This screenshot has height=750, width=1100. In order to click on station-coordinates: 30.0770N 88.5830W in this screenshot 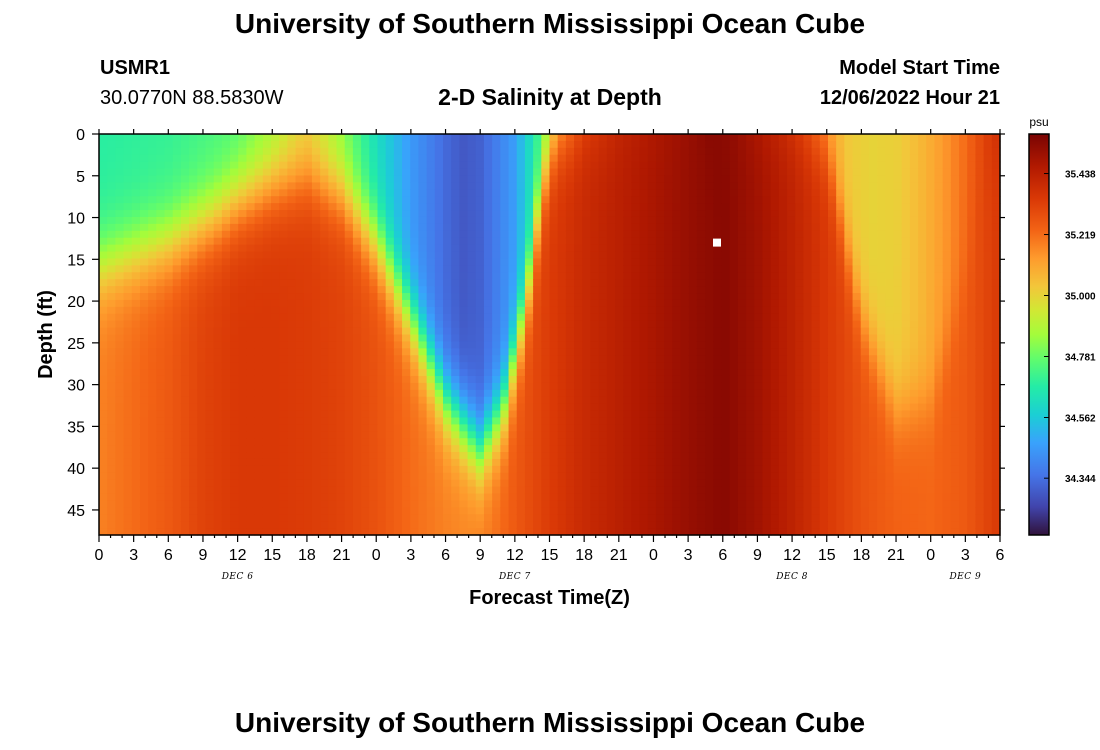, I will do `click(192, 98)`.